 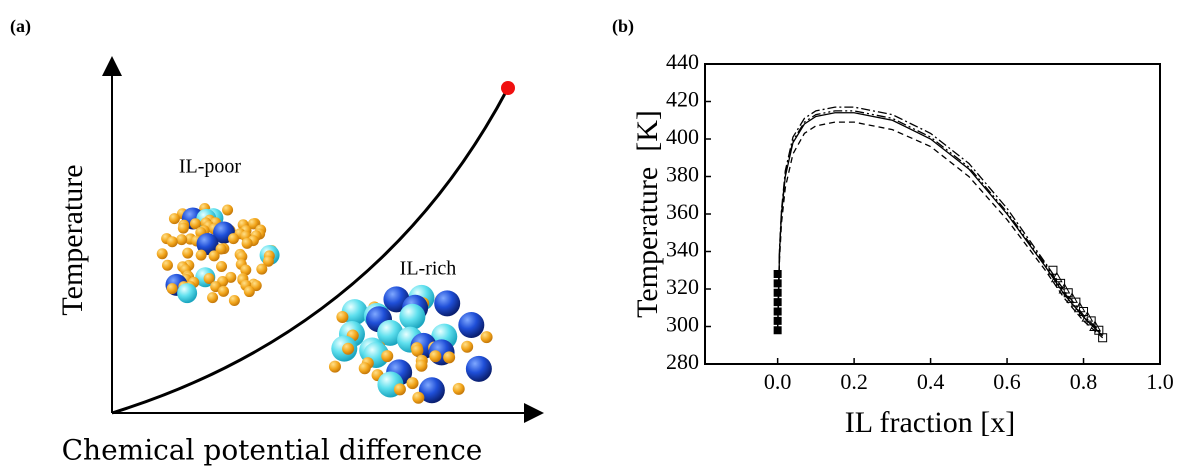 I want to click on y-tick-label: 300, so click(x=682, y=324).